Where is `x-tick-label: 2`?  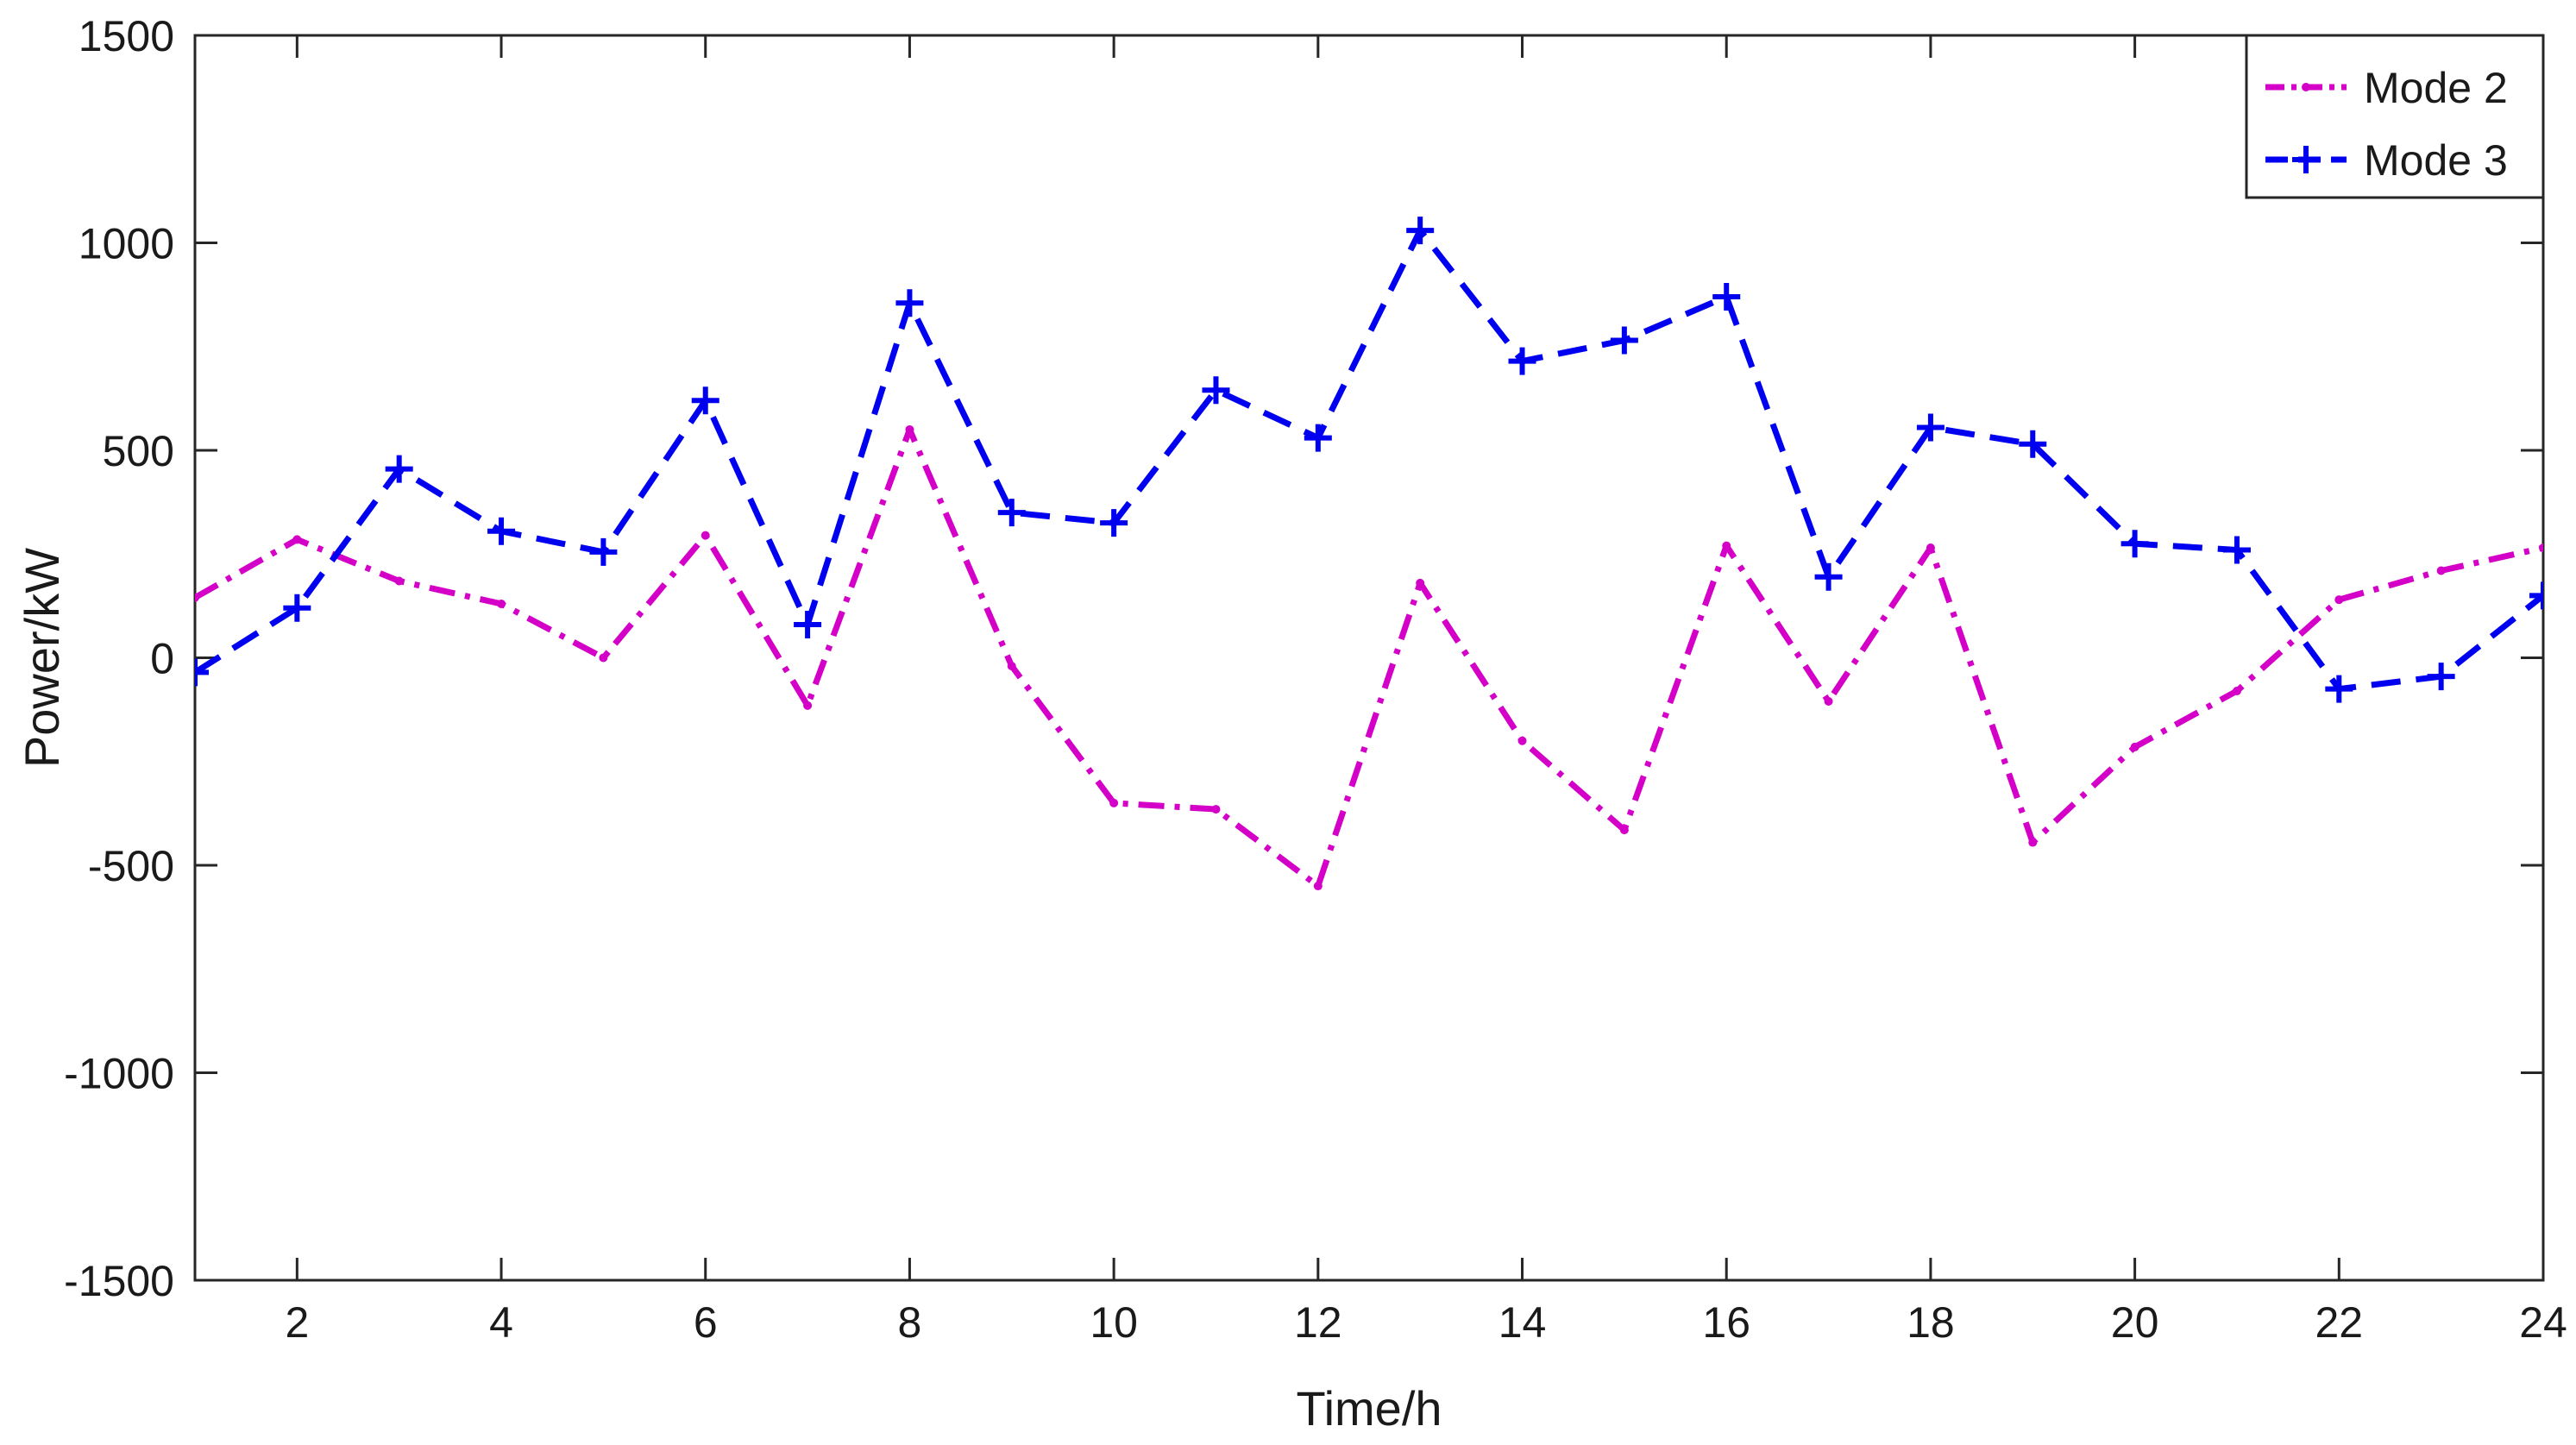 x-tick-label: 2 is located at coordinates (297, 1322).